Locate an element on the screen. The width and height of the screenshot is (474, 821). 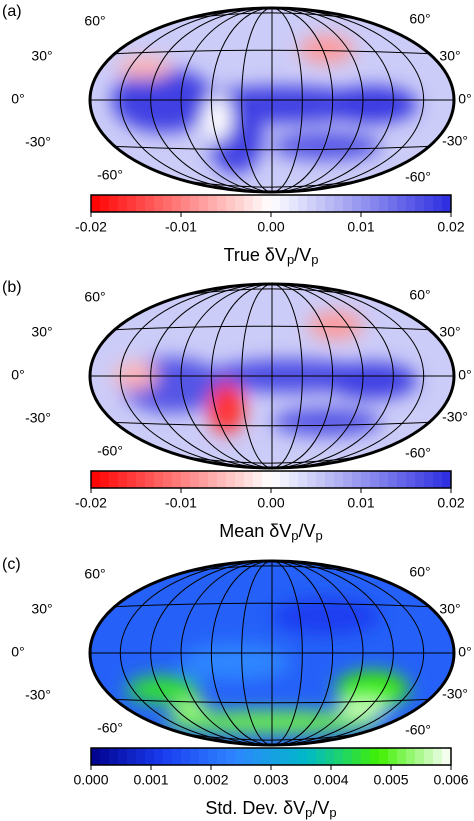
colorbar-tick-label: 0.000 is located at coordinates (90, 780).